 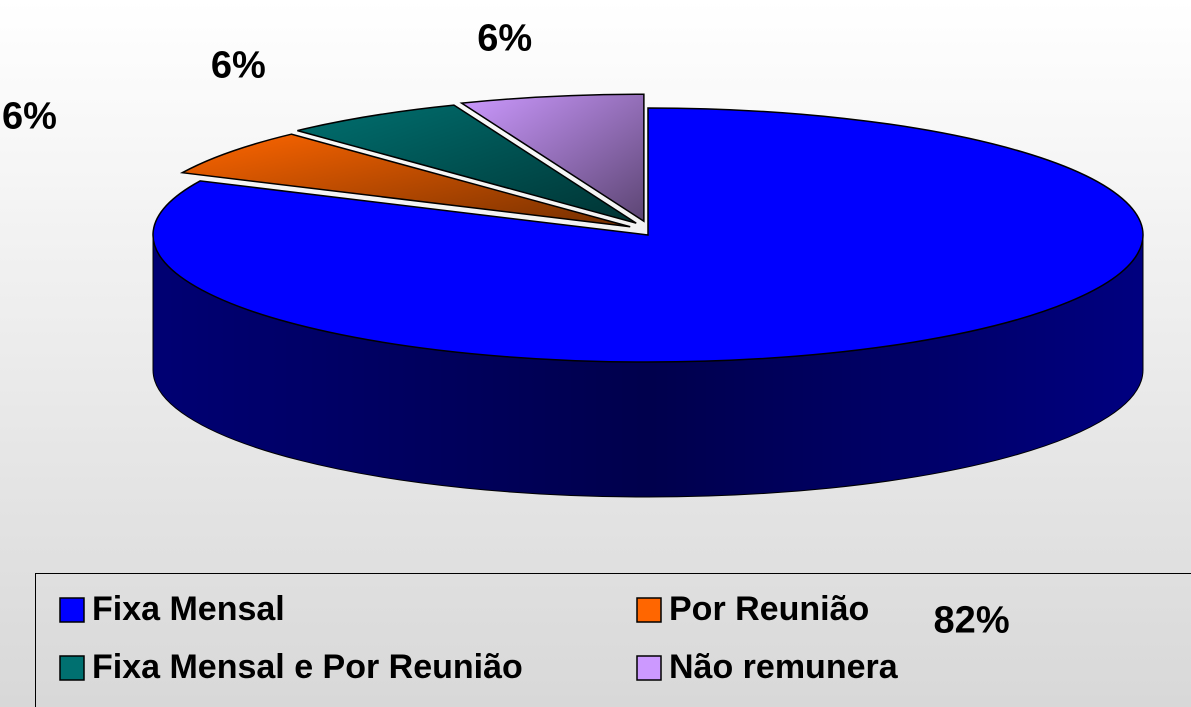 I want to click on legend-label: Fixa Mensal e Por Reunião, so click(x=307, y=667).